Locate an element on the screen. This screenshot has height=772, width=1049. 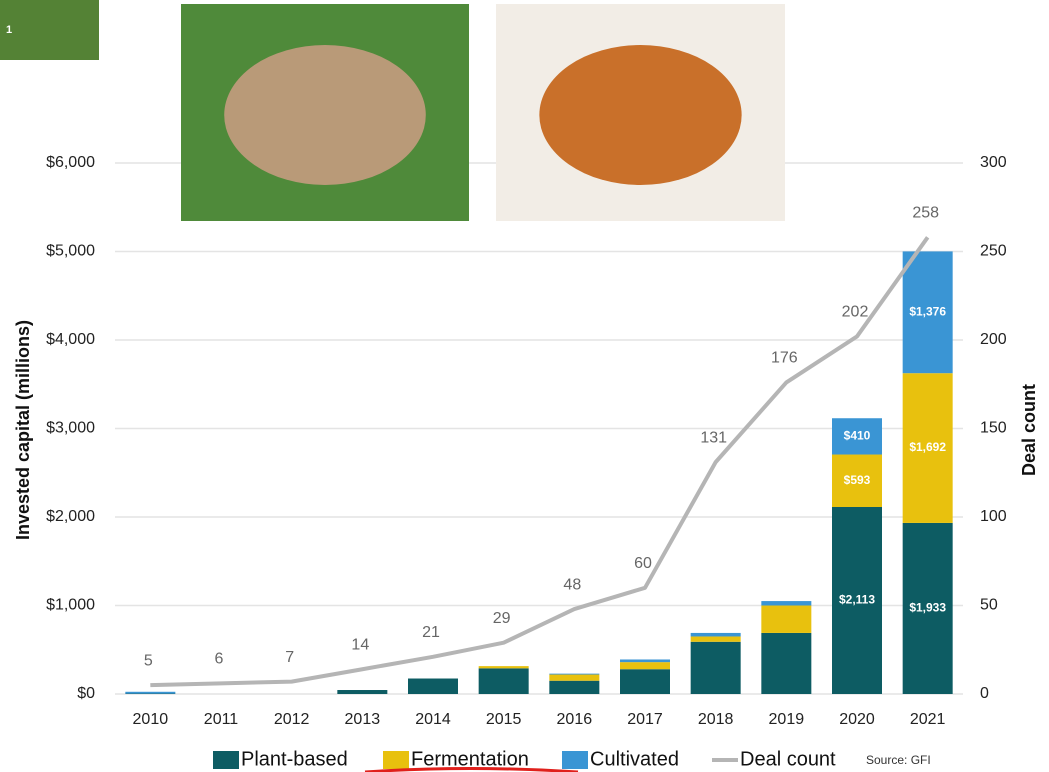
legend-label: Fermentation is located at coordinates (470, 759).